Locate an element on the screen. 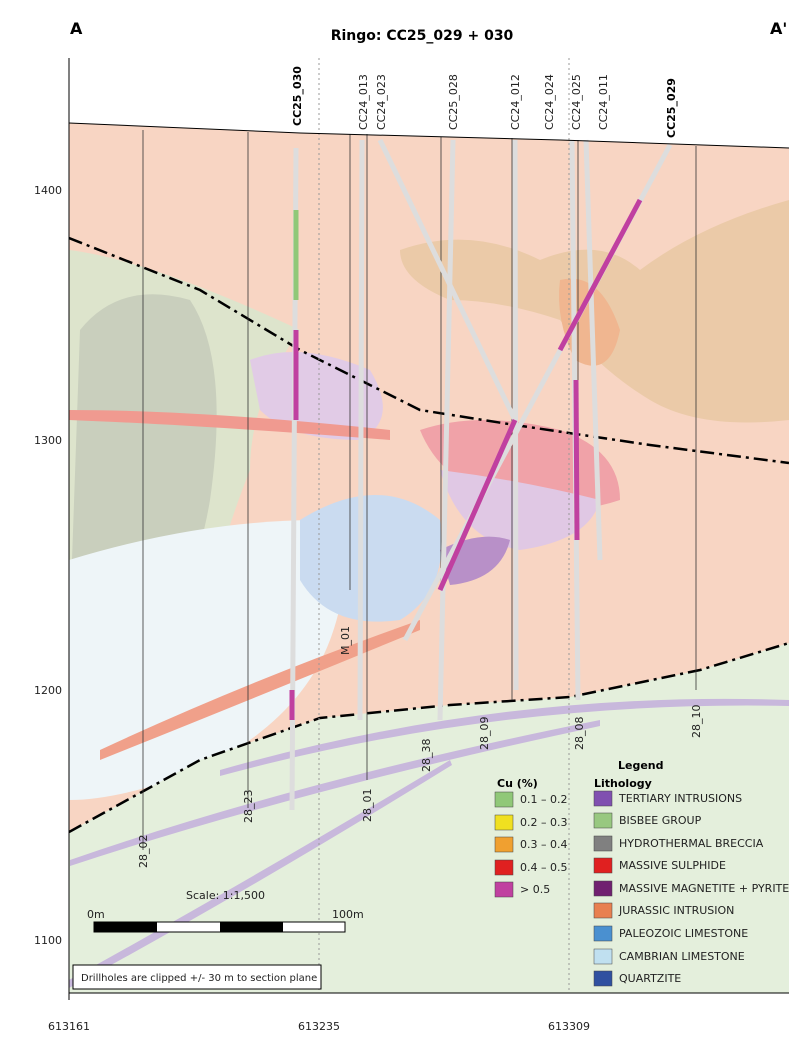 Image resolution: width=811 pixels, height=1053 pixels. y-label: 1200 is located at coordinates (48, 690).